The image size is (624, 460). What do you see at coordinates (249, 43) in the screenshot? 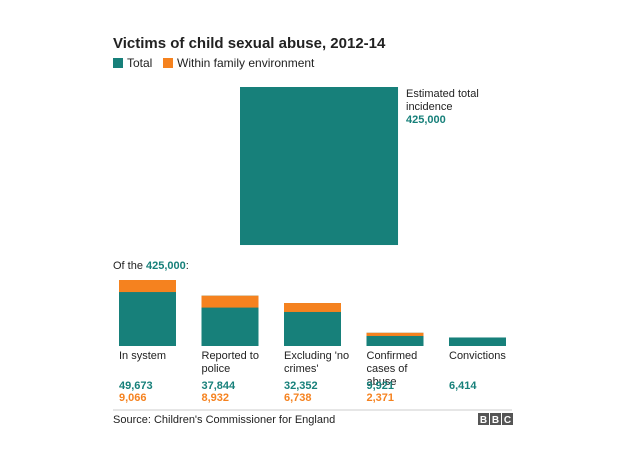
I see `chart-title: Victims of child sexual abuse, 2012-14` at bounding box center [249, 43].